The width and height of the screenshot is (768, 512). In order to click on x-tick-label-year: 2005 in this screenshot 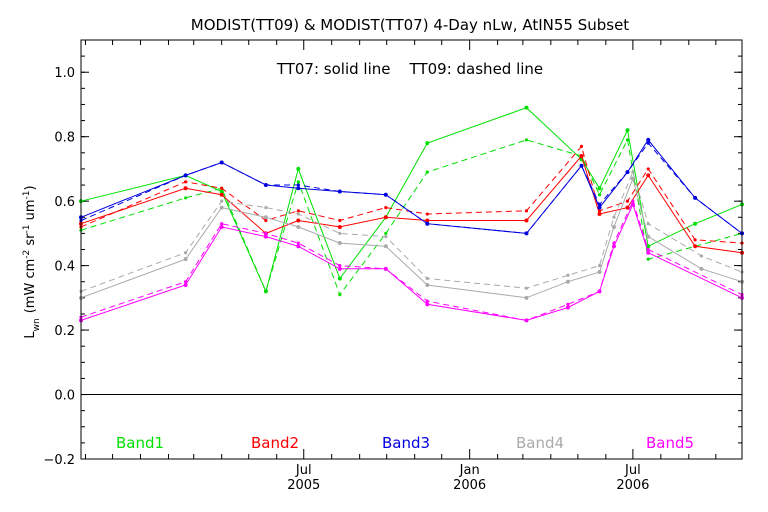, I will do `click(303, 485)`.